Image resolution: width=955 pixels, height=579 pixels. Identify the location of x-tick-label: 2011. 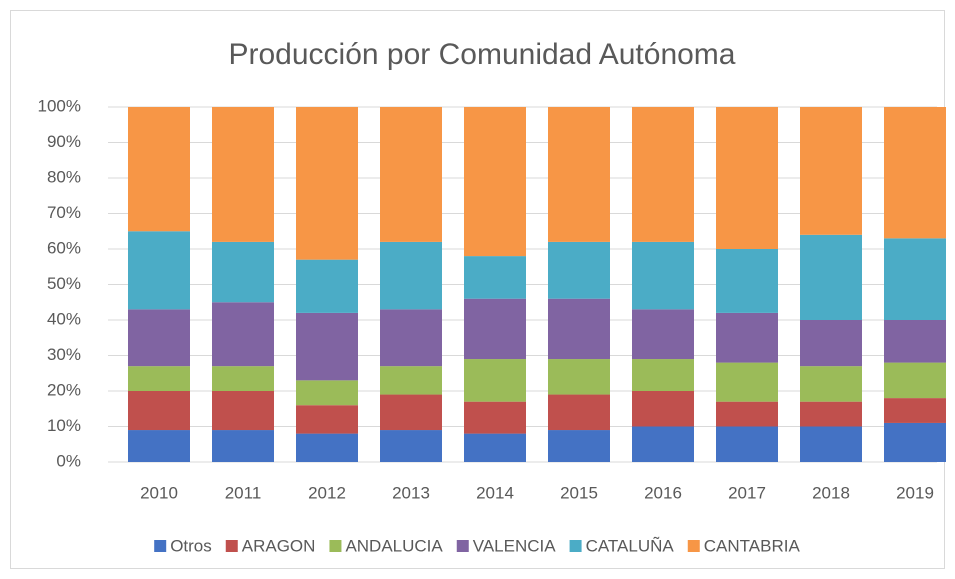
(243, 492).